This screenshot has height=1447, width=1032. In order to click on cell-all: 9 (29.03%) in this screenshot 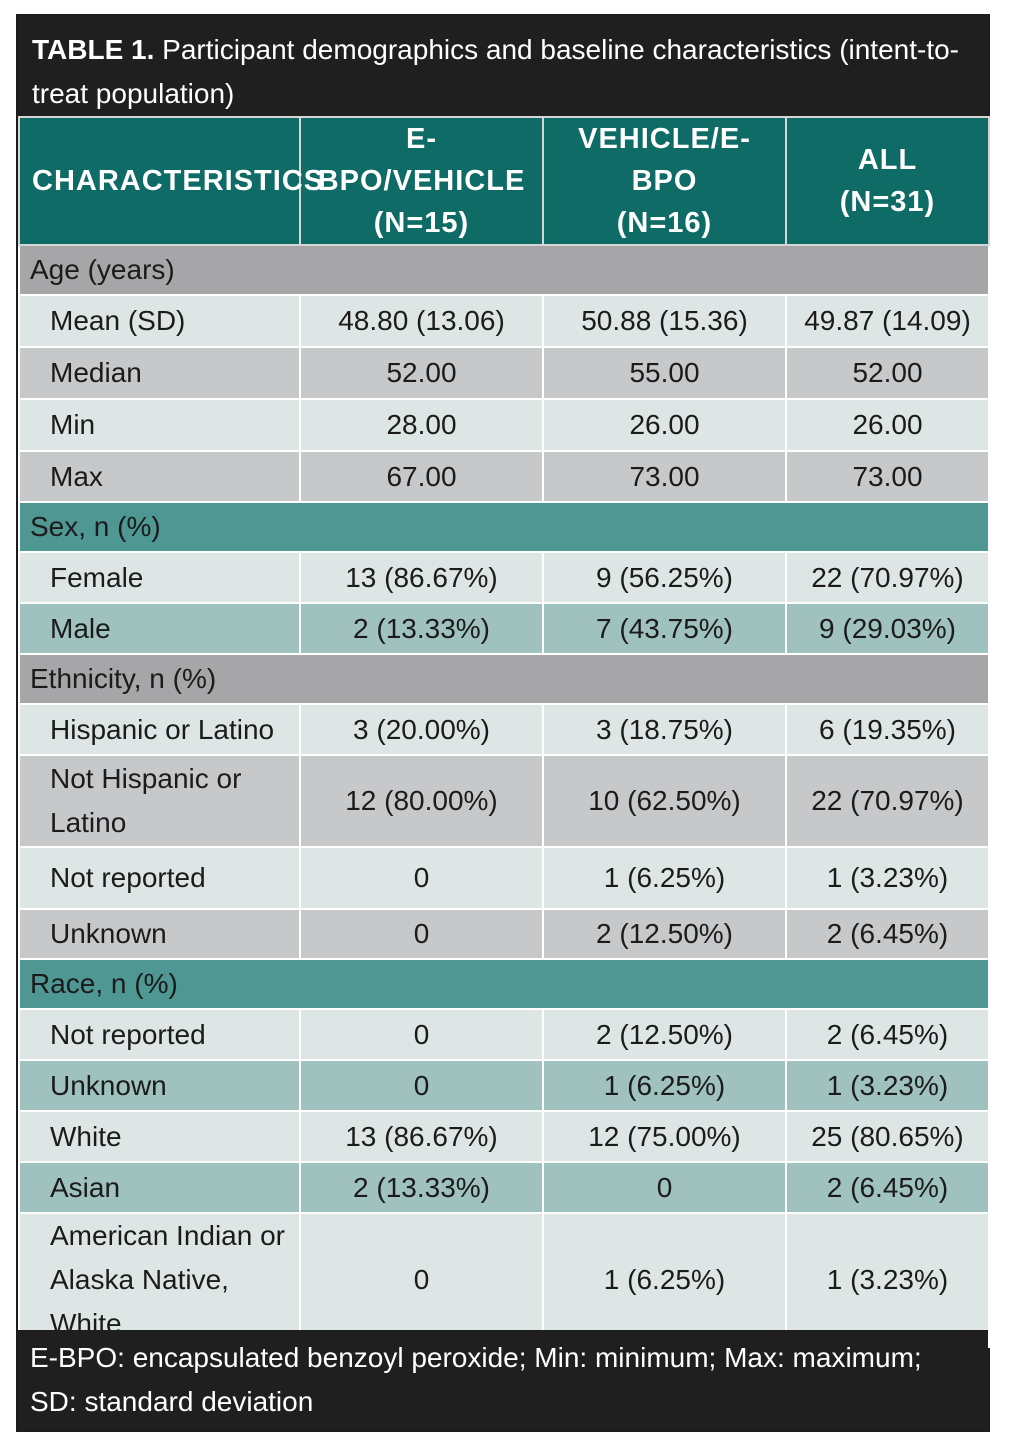, I will do `click(887, 628)`.